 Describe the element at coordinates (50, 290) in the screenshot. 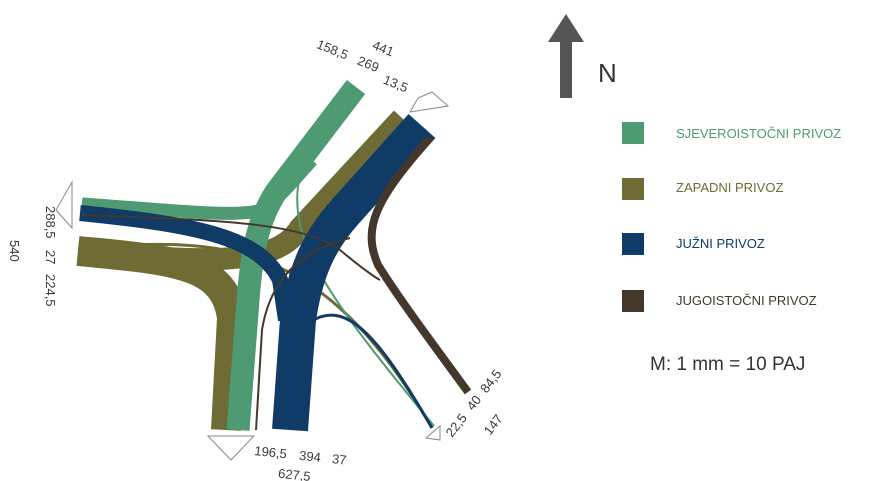

I see `west-value-3: 224,5` at that location.